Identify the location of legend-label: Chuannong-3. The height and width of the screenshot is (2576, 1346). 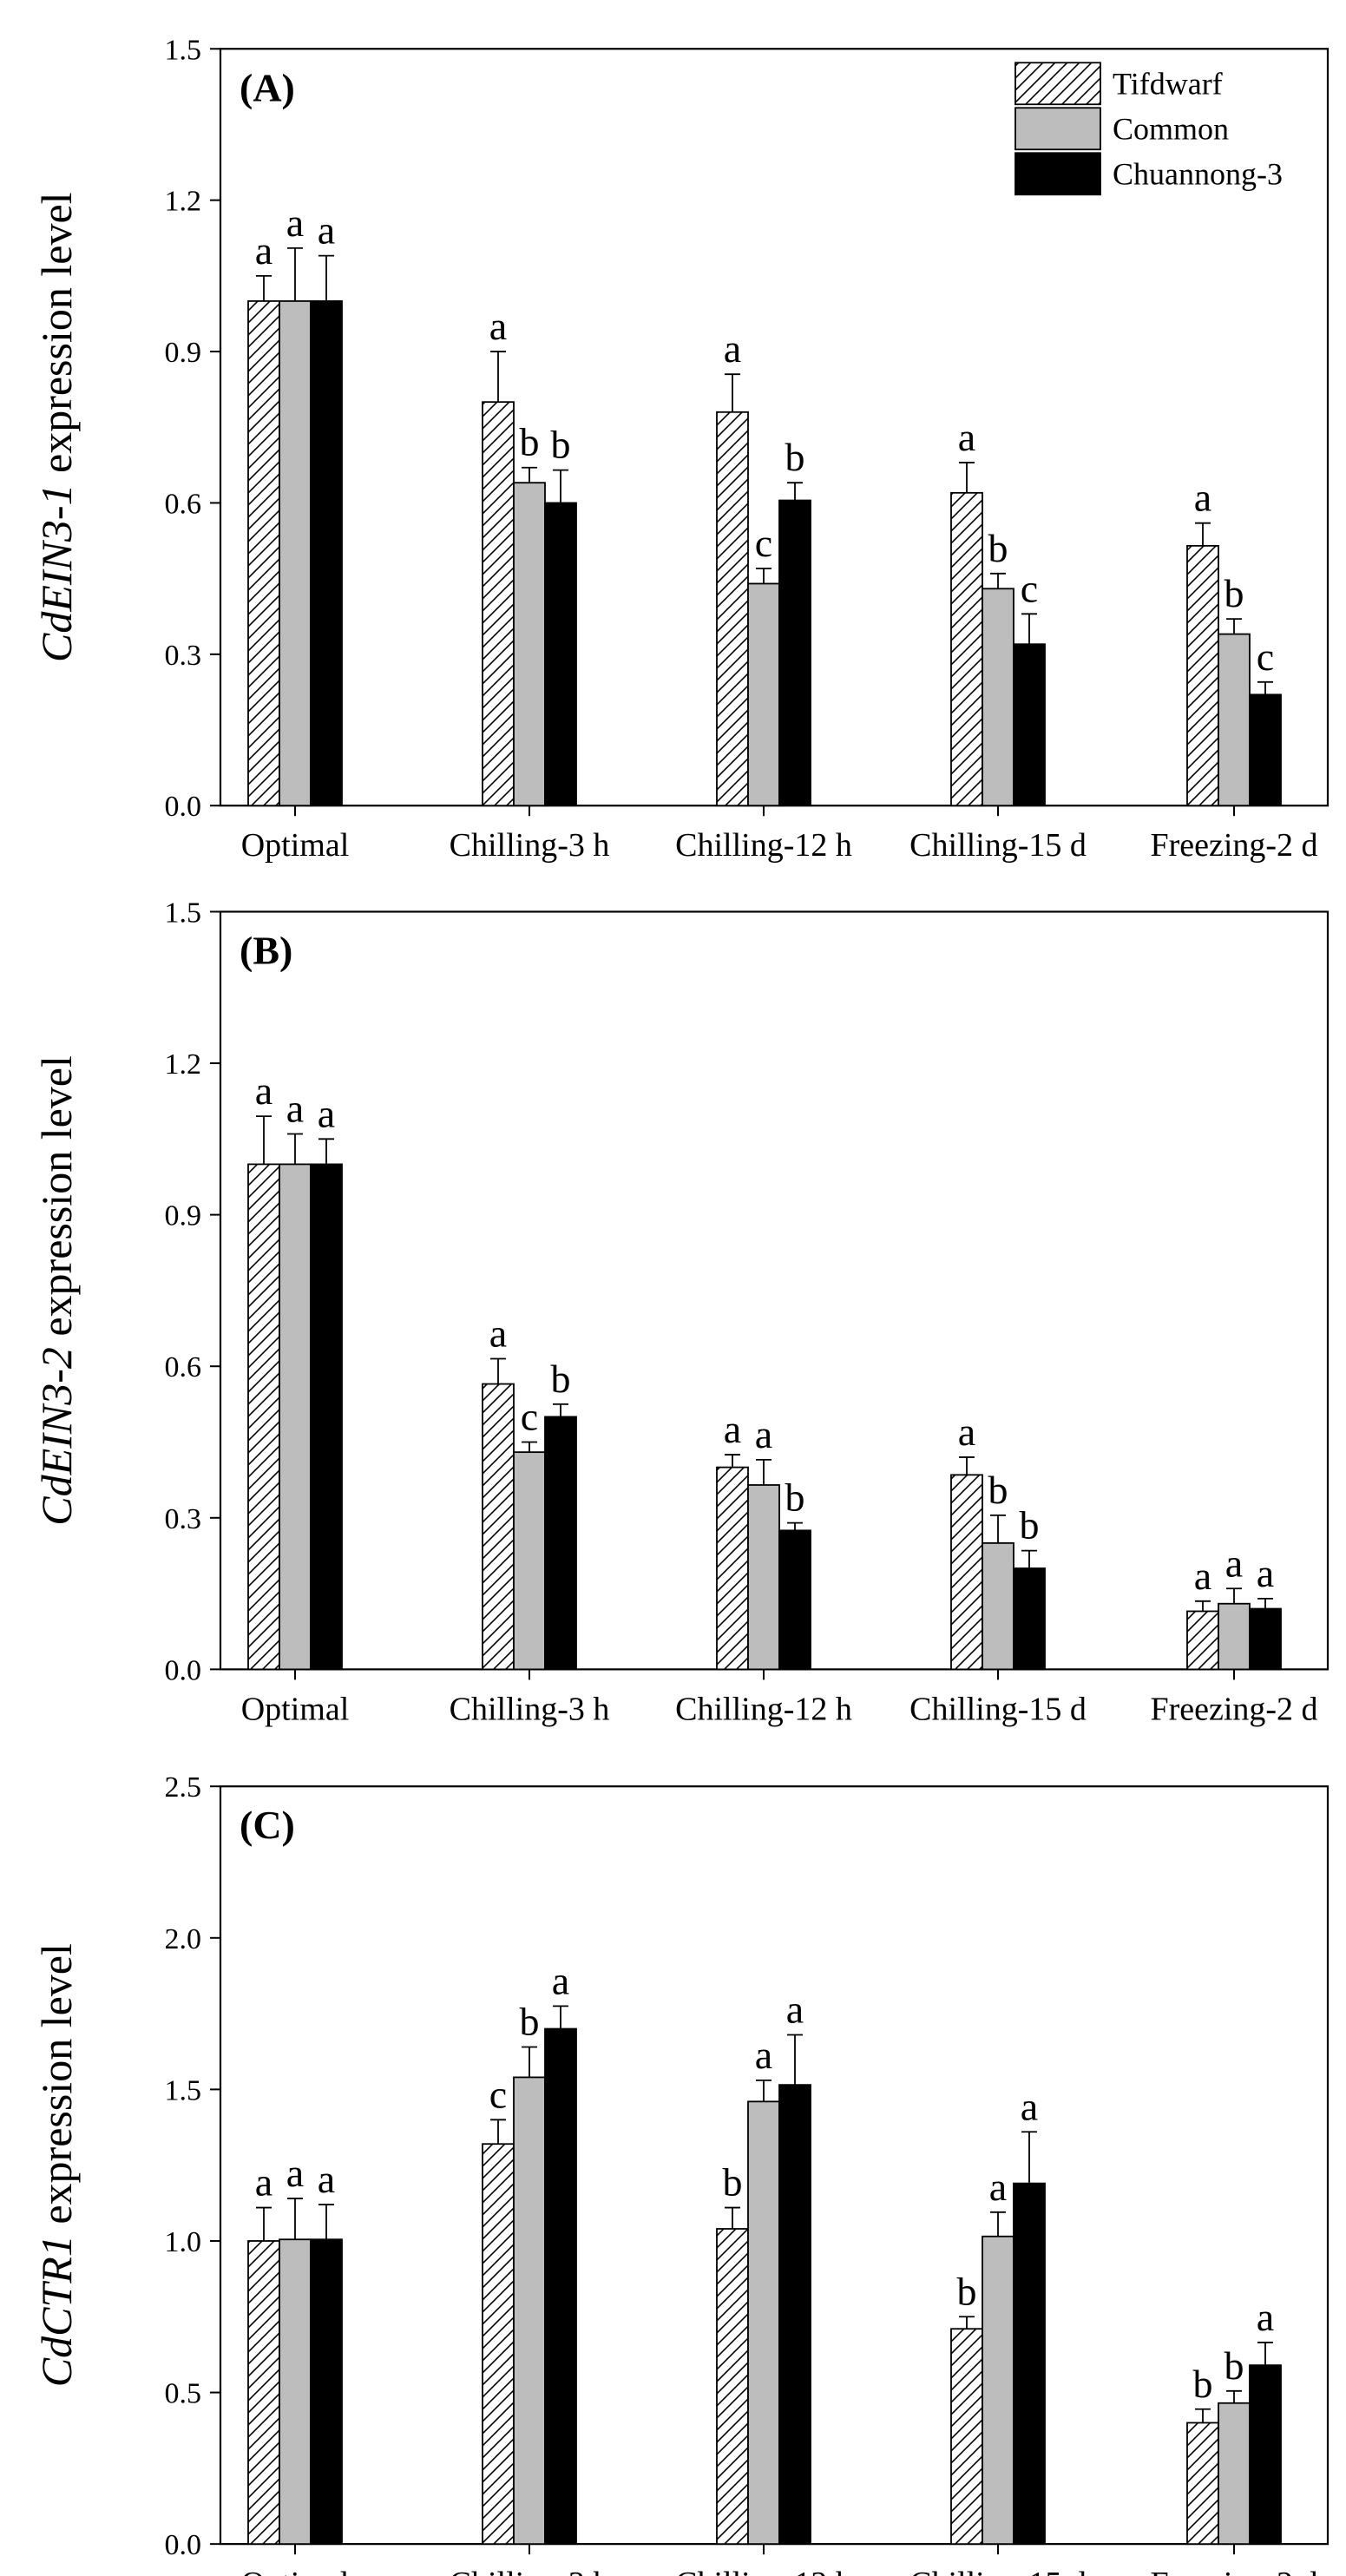
(1198, 173).